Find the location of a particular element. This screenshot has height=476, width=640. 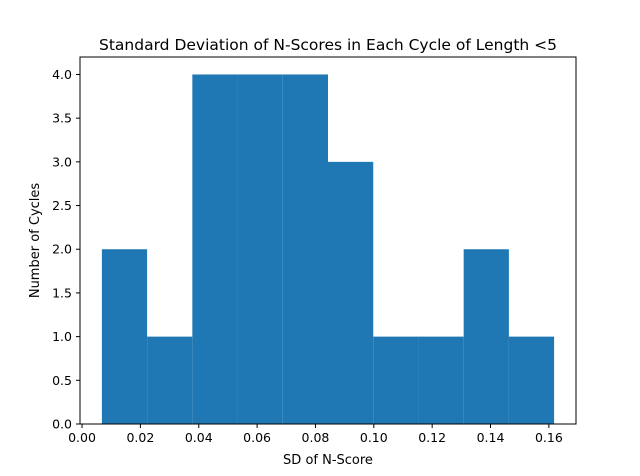

y-axis-ticks: 0.0 0.5 1.0 1.5 2.0 2.5 3.0 3.5 4.0 is located at coordinates (66, 249).